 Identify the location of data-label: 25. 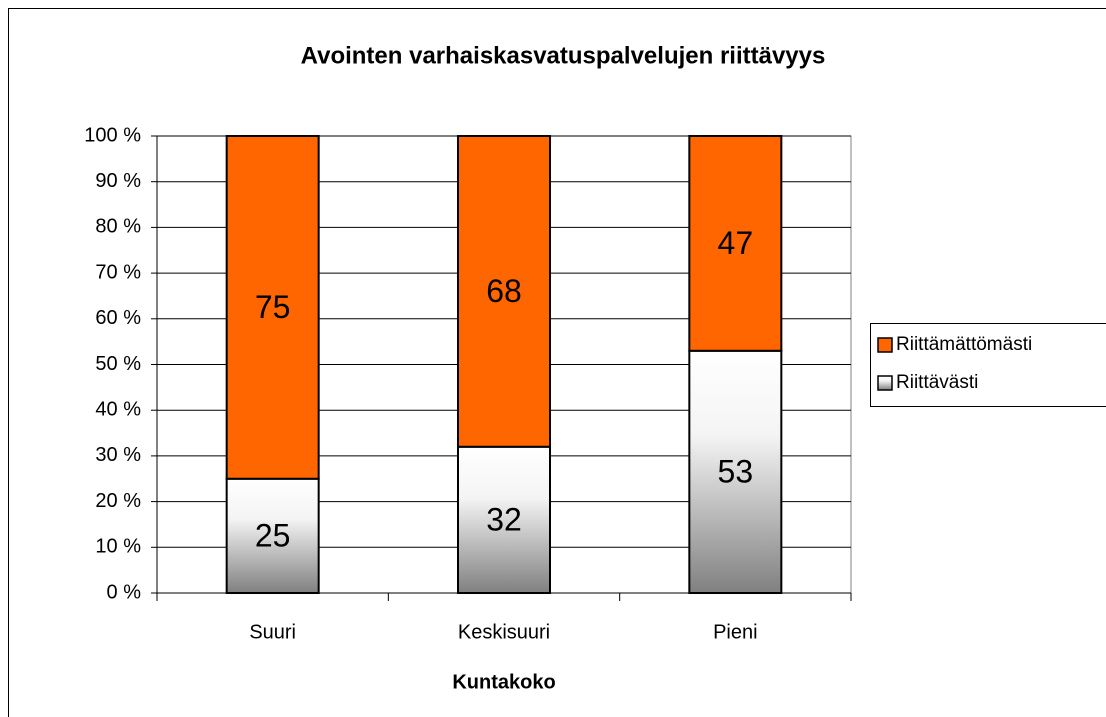
(273, 535).